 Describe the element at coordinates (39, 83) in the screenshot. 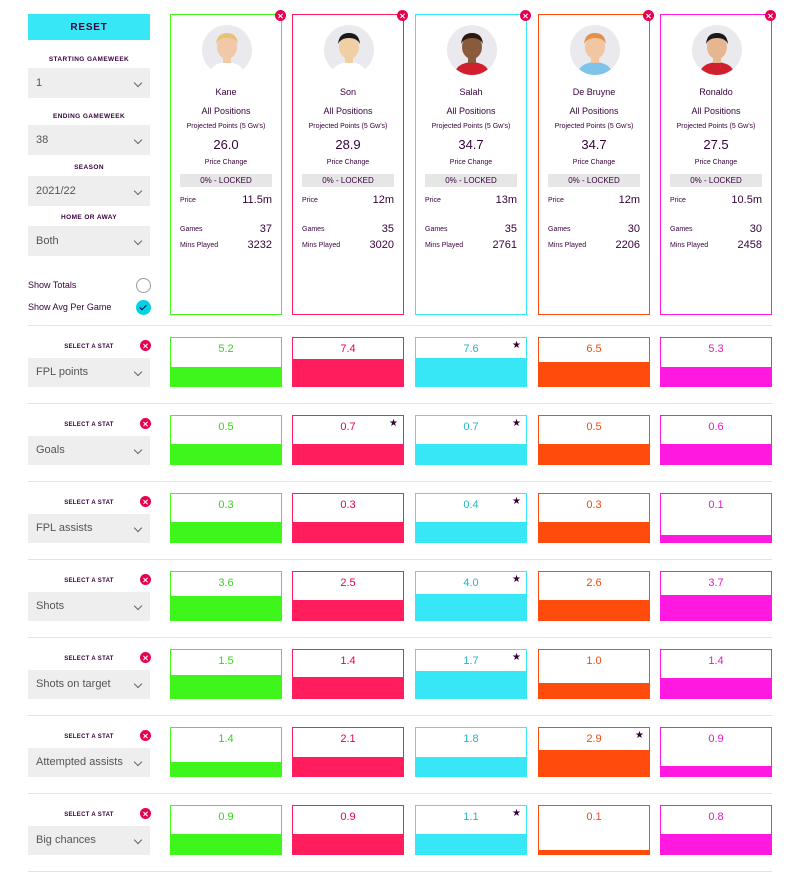

I see `starting-gameweek-value: 1` at that location.